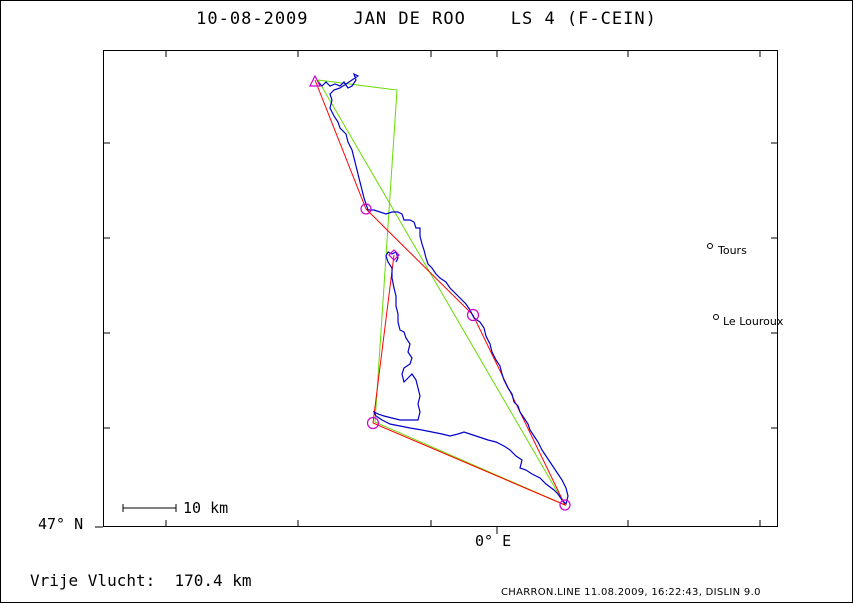 The height and width of the screenshot is (603, 853). I want to click on scale-bar-label: 10 km, so click(206, 508).